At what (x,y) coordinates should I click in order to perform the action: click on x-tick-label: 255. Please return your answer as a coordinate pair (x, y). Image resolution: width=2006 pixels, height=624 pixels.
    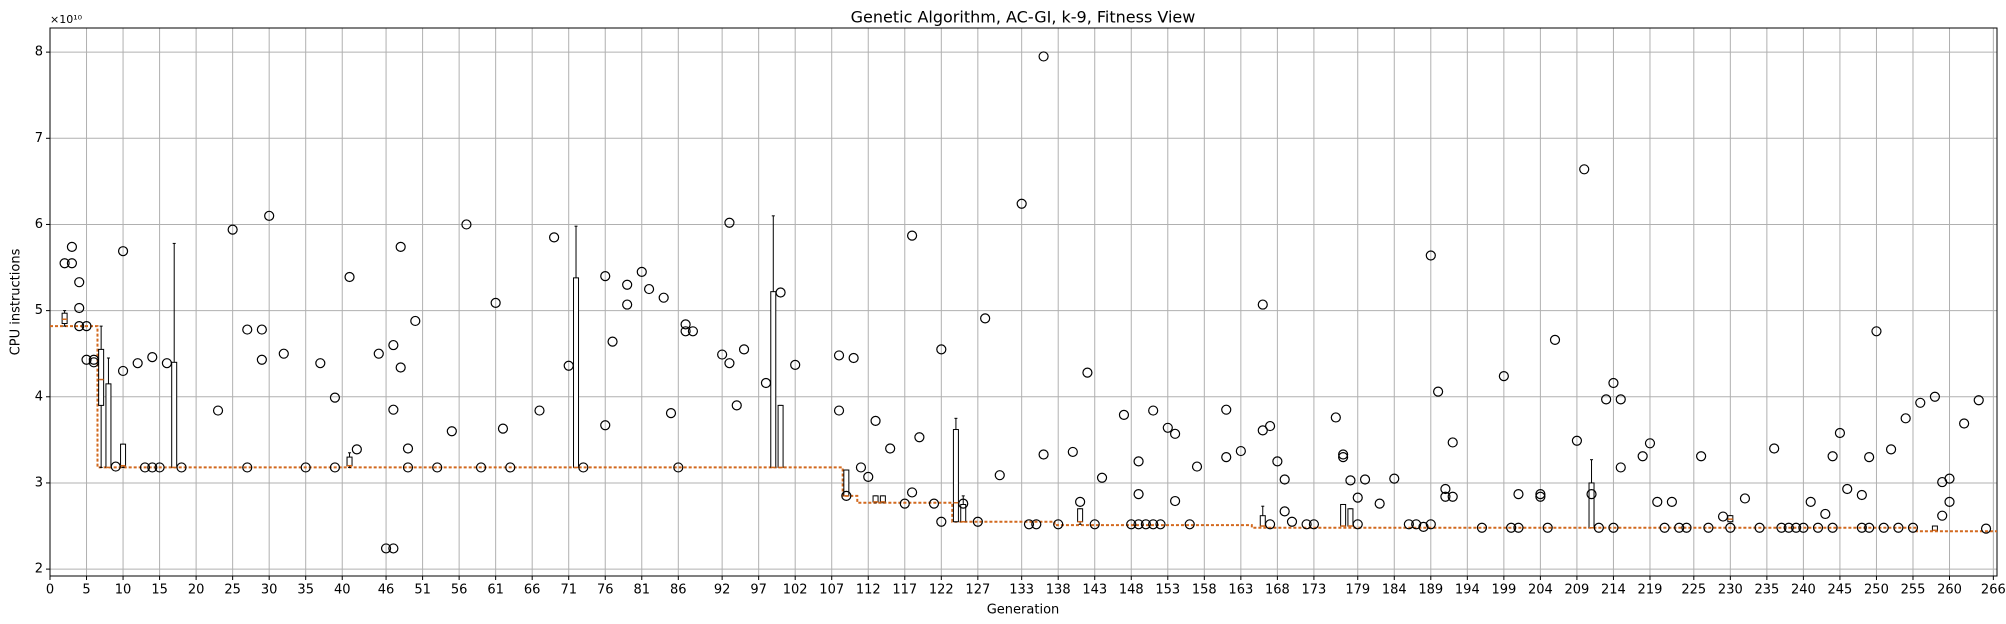
    Looking at the image, I should click on (1913, 590).